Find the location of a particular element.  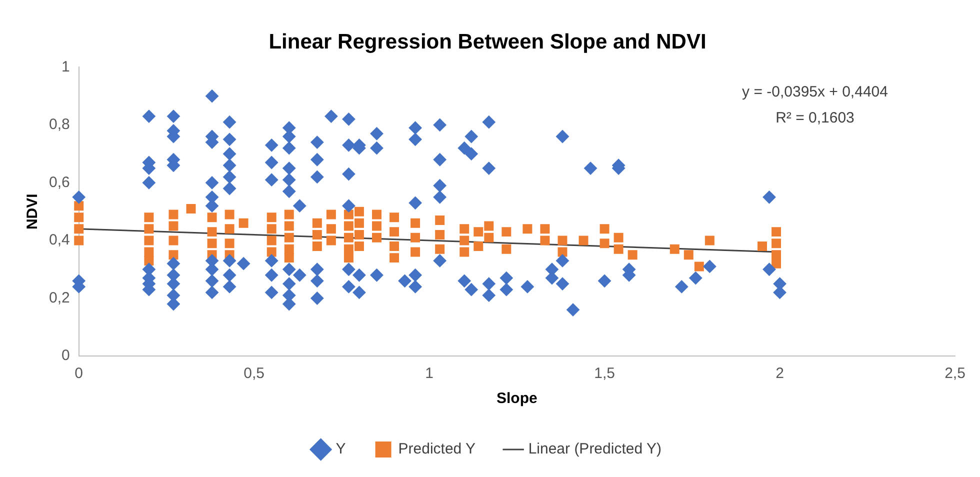

y-tick-label: 0,6 is located at coordinates (59, 182).